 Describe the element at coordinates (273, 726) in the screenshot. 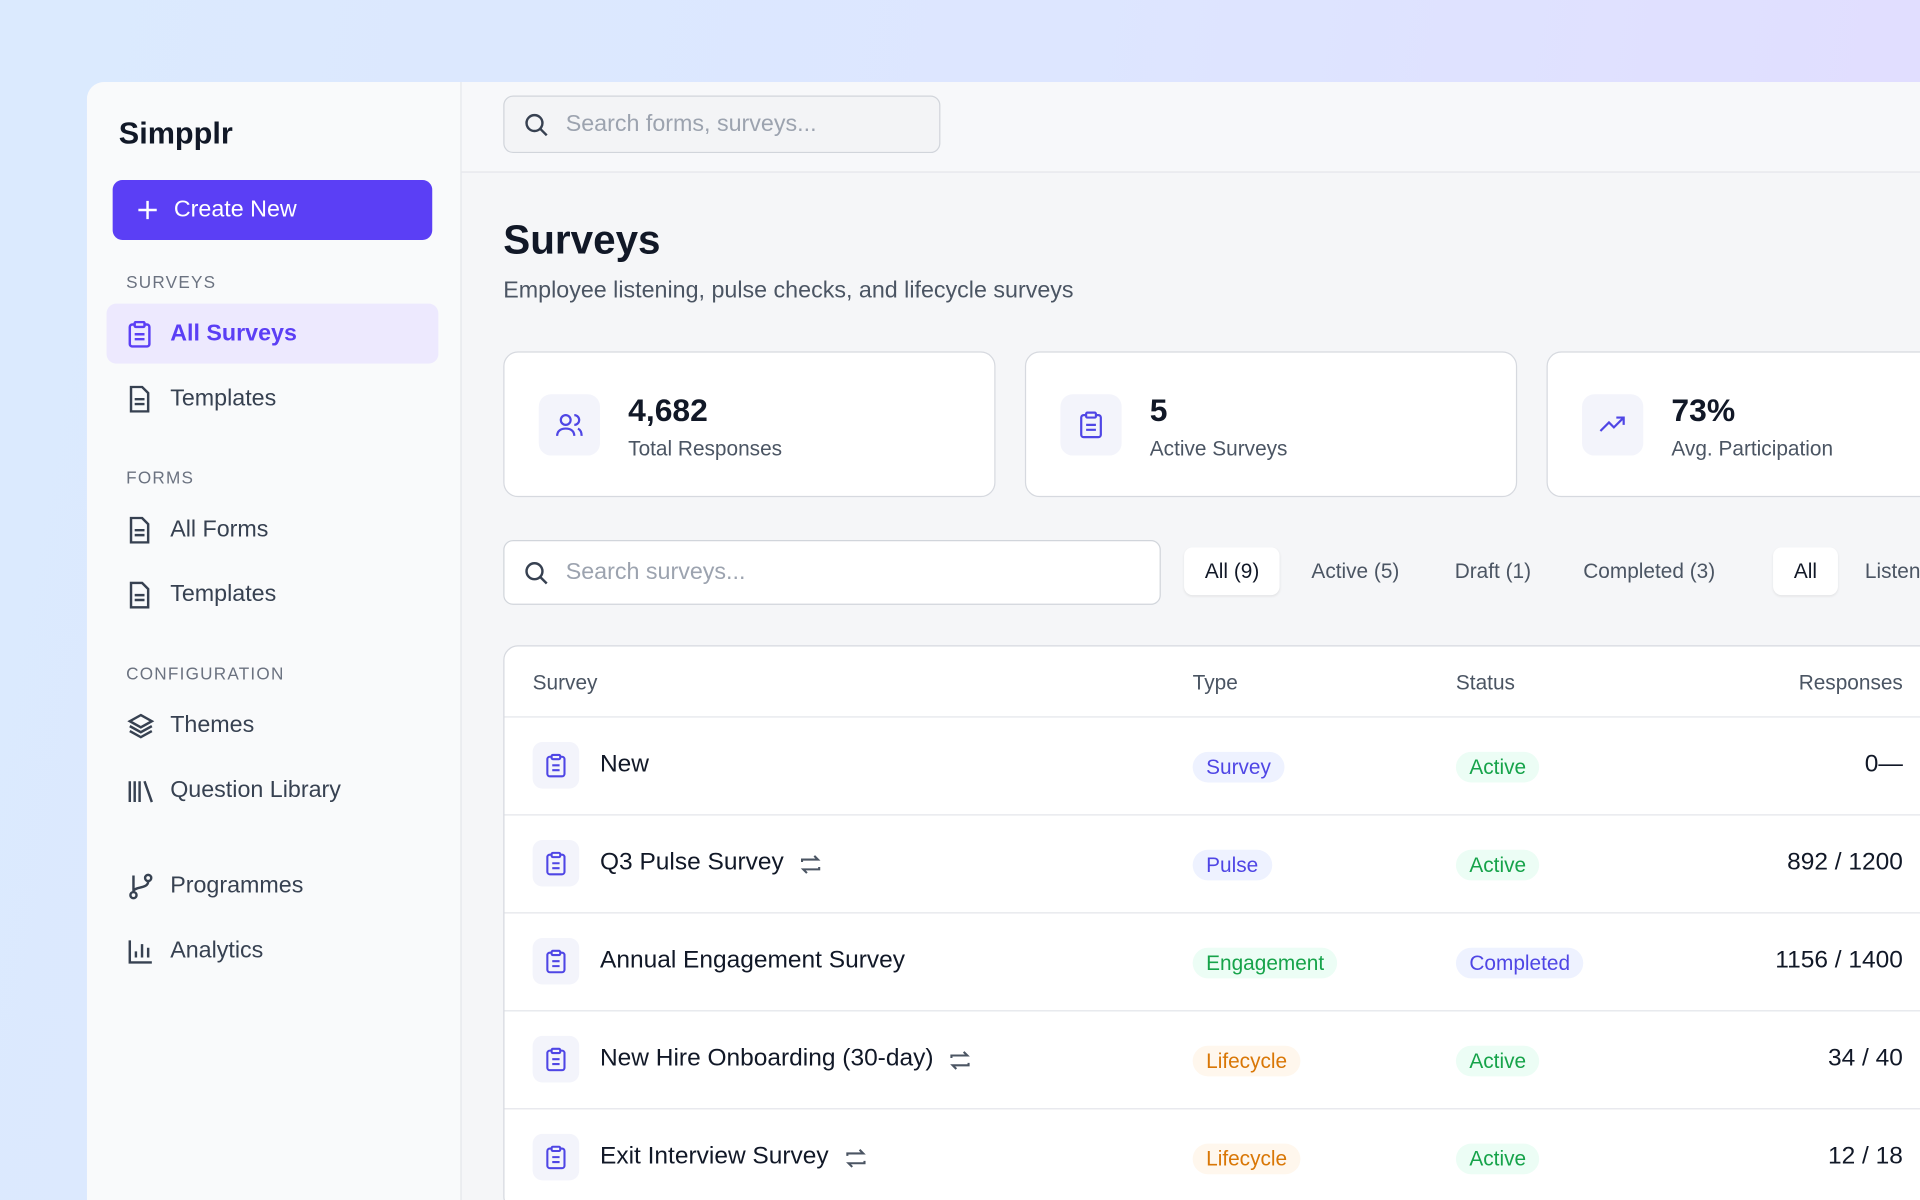

I see `nav-item: Themes` at that location.